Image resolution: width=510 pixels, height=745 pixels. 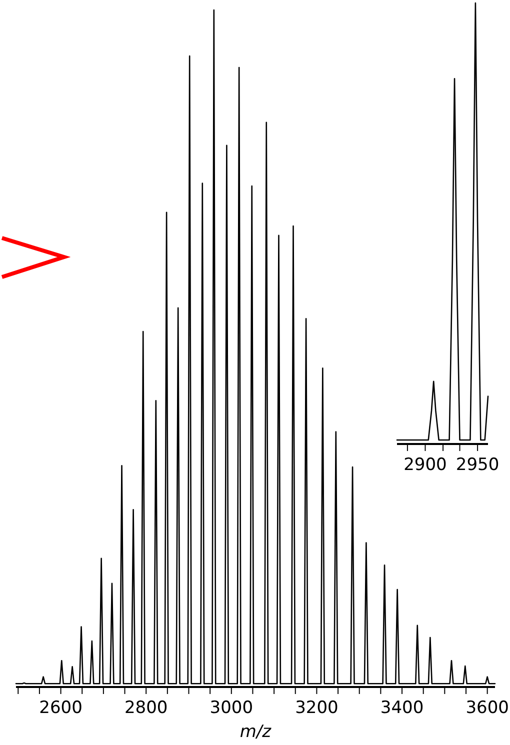 What do you see at coordinates (478, 465) in the screenshot?
I see `x-tick-label: 2950` at bounding box center [478, 465].